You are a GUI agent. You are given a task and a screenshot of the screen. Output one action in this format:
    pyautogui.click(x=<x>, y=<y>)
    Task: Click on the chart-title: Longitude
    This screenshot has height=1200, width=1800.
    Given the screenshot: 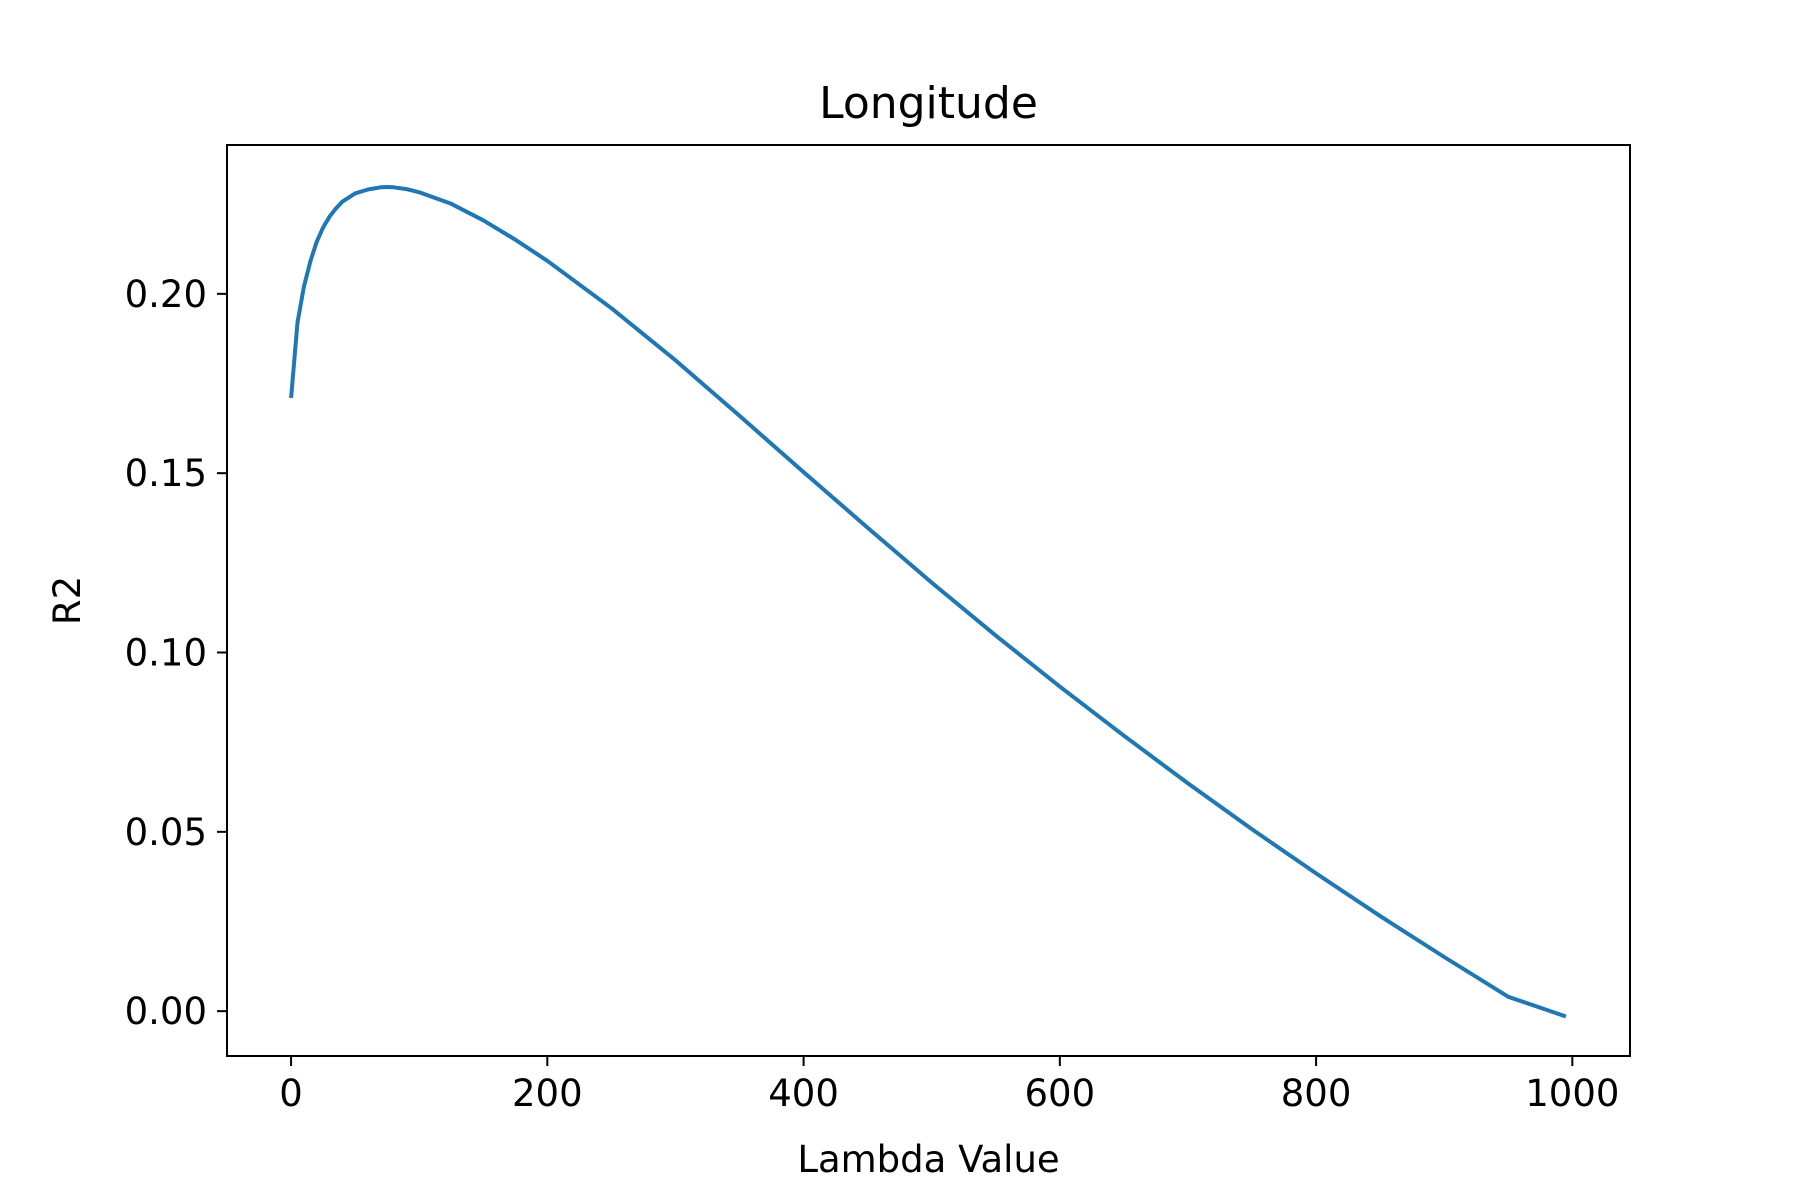 What is the action you would take?
    pyautogui.click(x=928, y=103)
    